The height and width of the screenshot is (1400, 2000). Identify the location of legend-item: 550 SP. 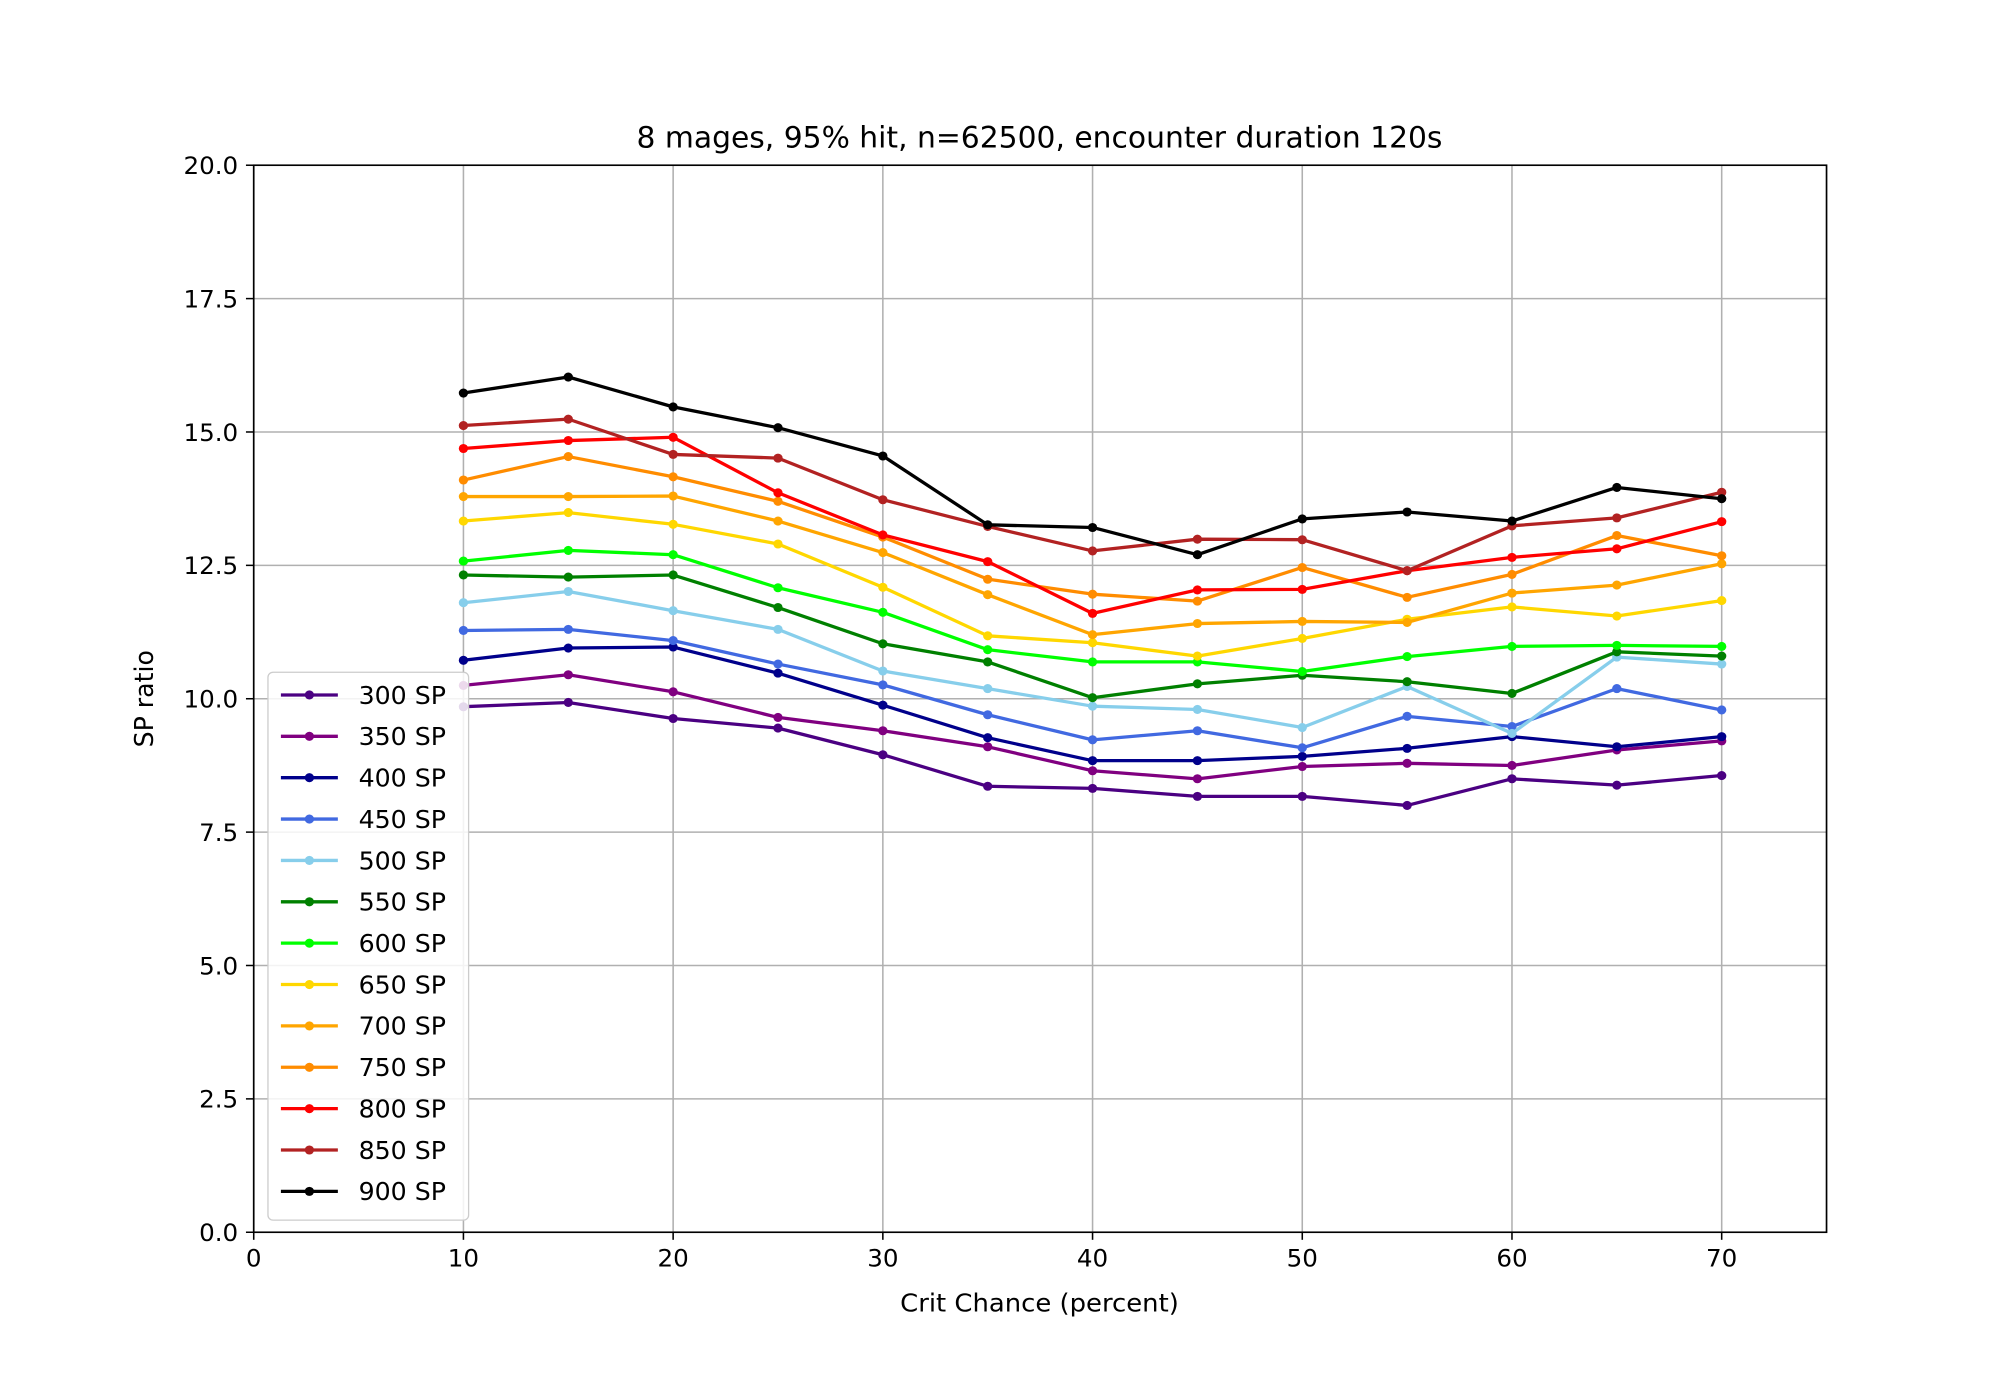
(363, 902).